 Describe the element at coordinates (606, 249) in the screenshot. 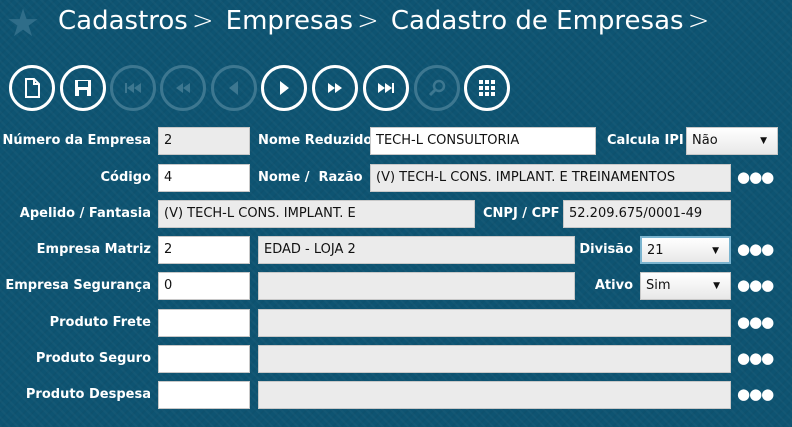

I see `divisao-label: Divisão` at that location.